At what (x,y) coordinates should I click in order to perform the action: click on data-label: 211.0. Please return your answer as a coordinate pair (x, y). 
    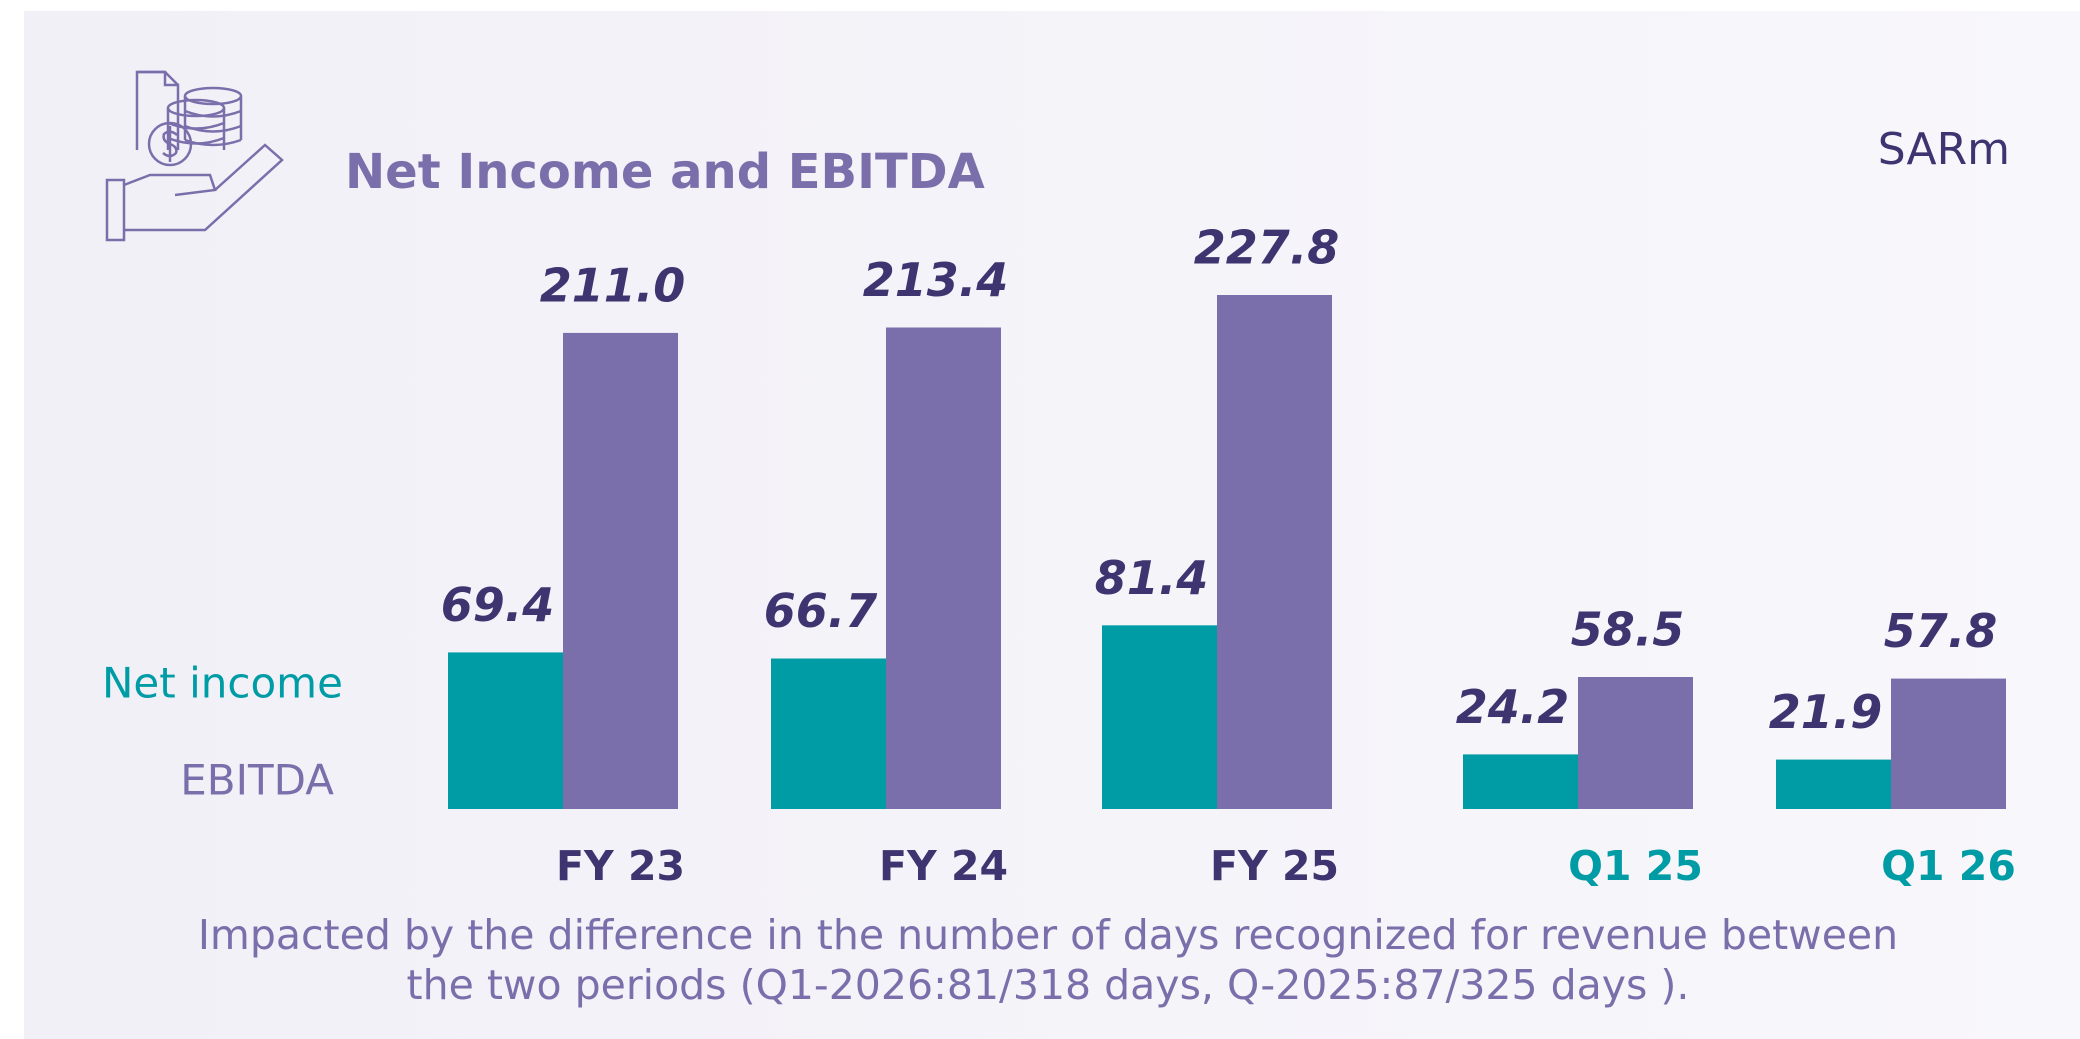
    Looking at the image, I should click on (613, 285).